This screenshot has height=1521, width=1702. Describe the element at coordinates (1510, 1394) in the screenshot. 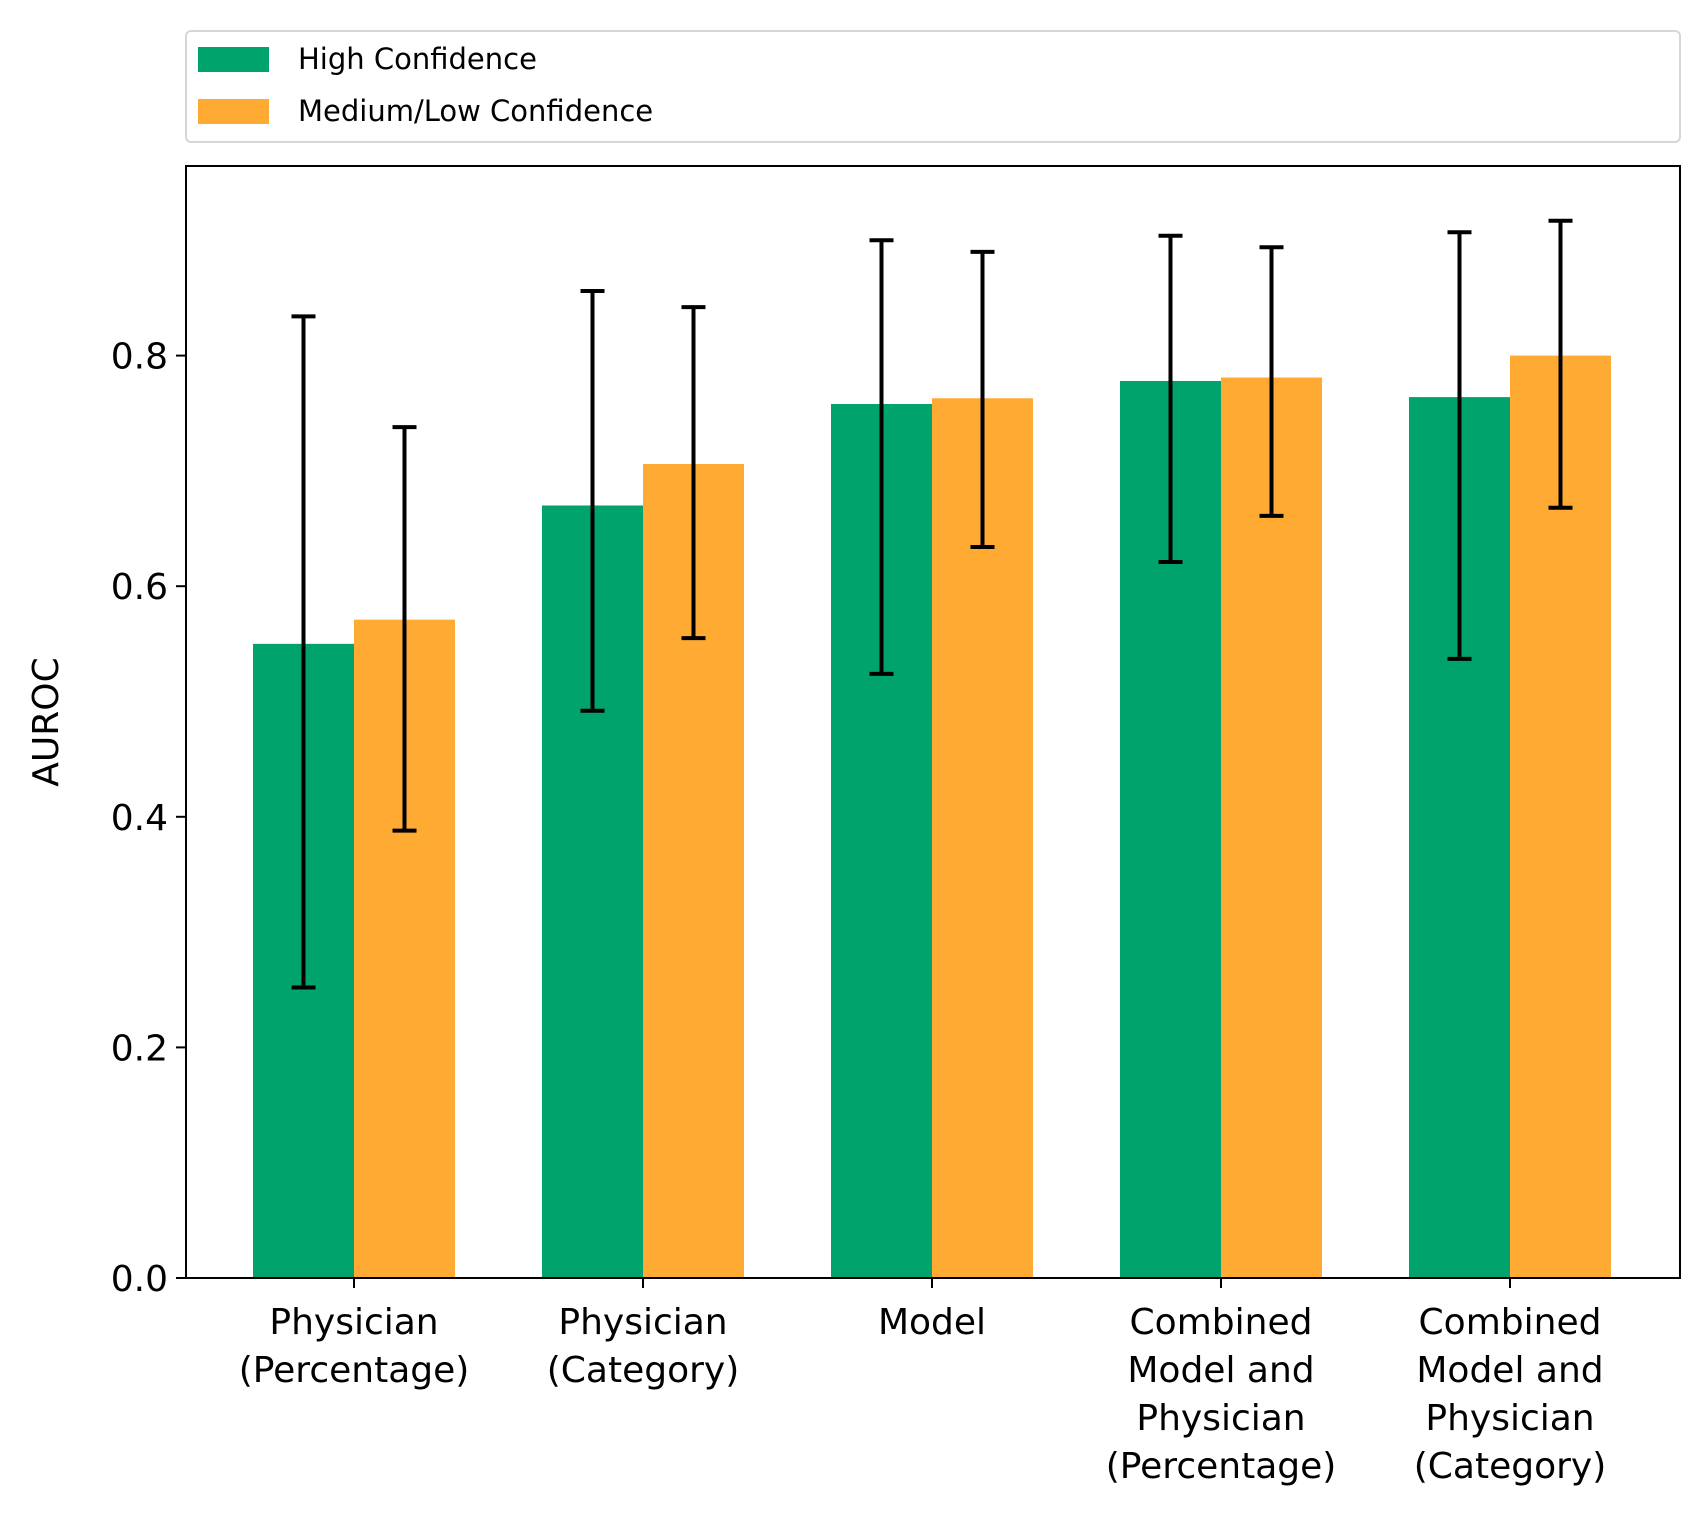

I see `x-tick-label: Combined Model and Physician (Category)` at that location.